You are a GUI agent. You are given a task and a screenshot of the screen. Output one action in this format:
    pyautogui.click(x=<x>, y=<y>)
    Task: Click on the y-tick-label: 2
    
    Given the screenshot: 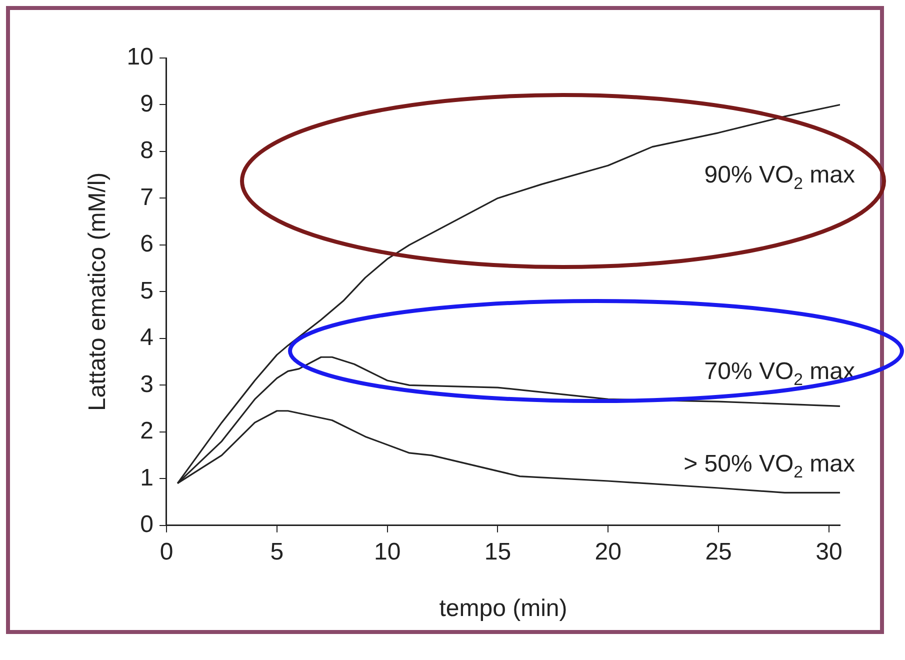 What is the action you would take?
    pyautogui.click(x=147, y=431)
    